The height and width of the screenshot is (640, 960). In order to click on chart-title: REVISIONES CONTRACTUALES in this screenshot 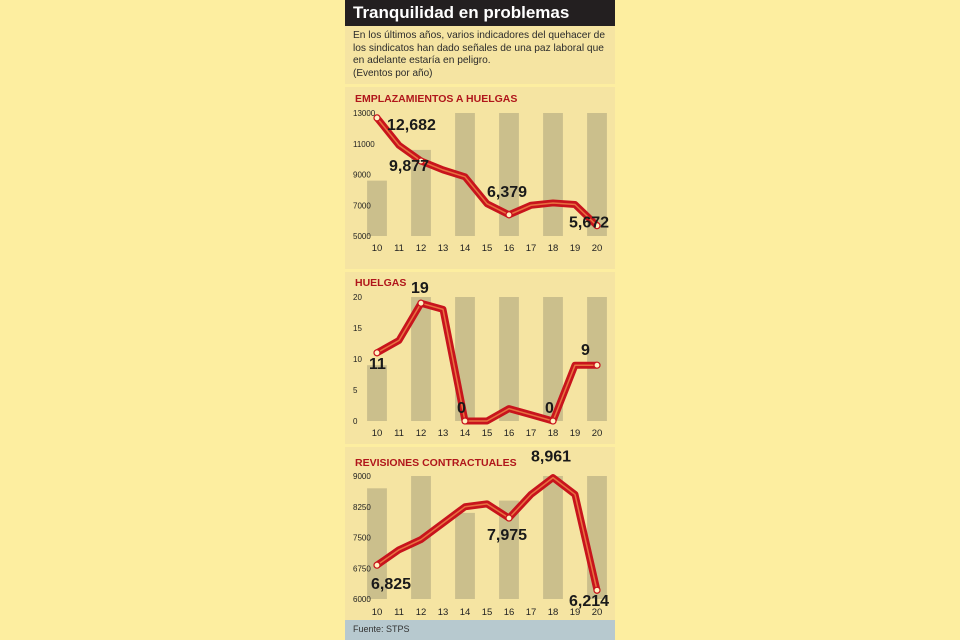, I will do `click(436, 463)`.